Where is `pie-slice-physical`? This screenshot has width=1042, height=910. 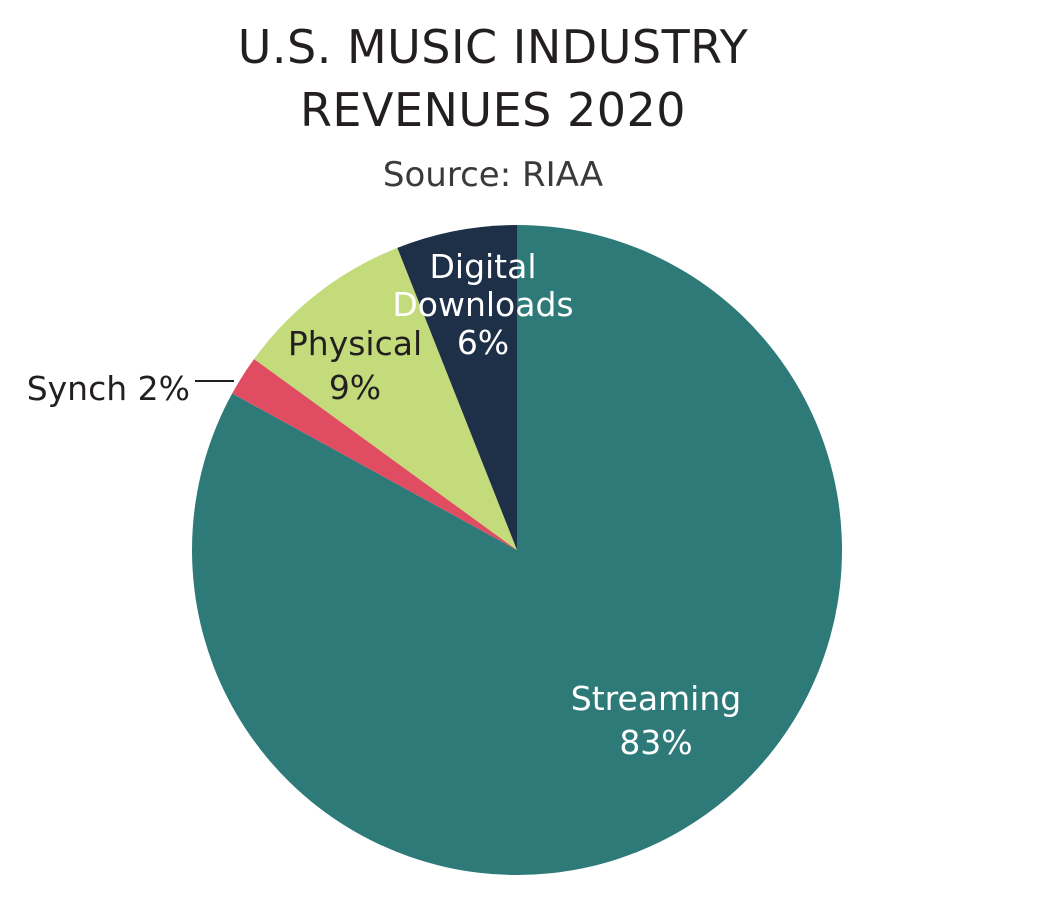 pie-slice-physical is located at coordinates (386, 399).